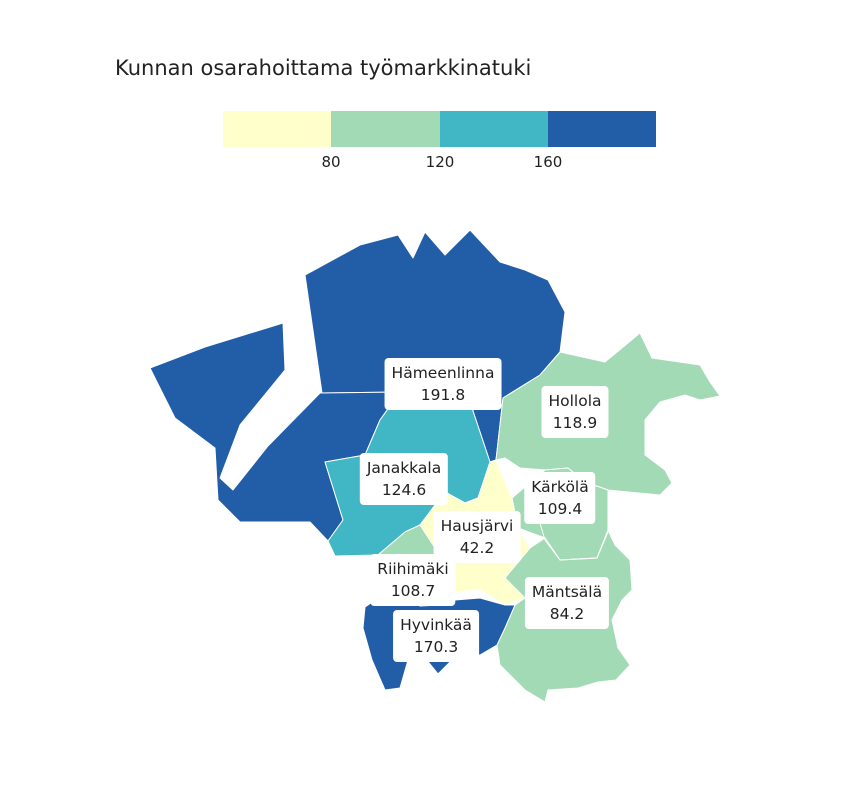  What do you see at coordinates (443, 373) in the screenshot?
I see `label-hameenlinna-name: Hämeenlinna` at bounding box center [443, 373].